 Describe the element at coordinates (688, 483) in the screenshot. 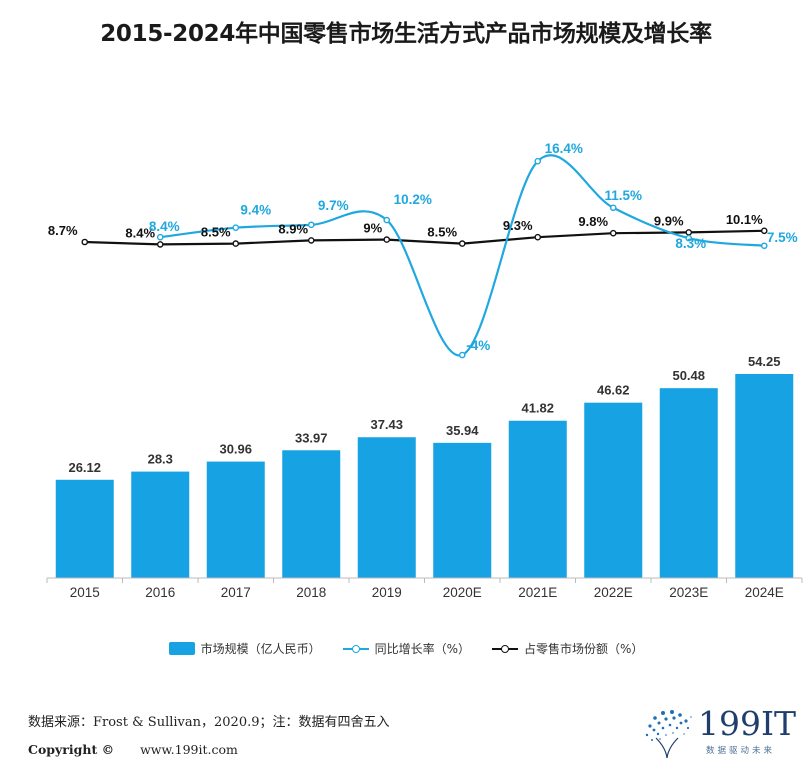

I see `bar-2023E` at that location.